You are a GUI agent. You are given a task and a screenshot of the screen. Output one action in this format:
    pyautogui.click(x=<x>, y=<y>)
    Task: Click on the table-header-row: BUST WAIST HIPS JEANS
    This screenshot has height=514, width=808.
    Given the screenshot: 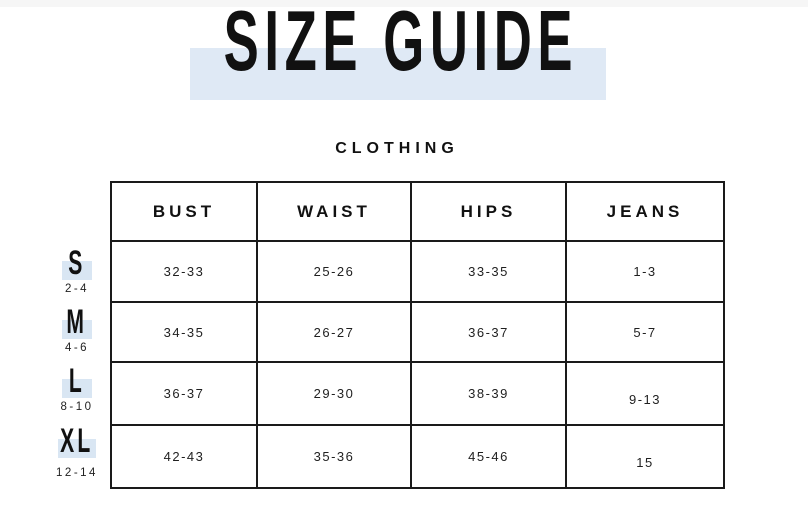 What is the action you would take?
    pyautogui.click(x=417, y=211)
    